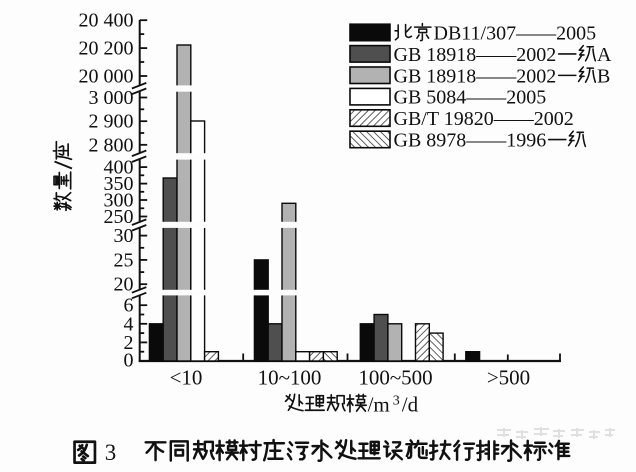 This screenshot has width=636, height=472. Describe the element at coordinates (119, 217) in the screenshot. I see `svg-text: 250` at that location.